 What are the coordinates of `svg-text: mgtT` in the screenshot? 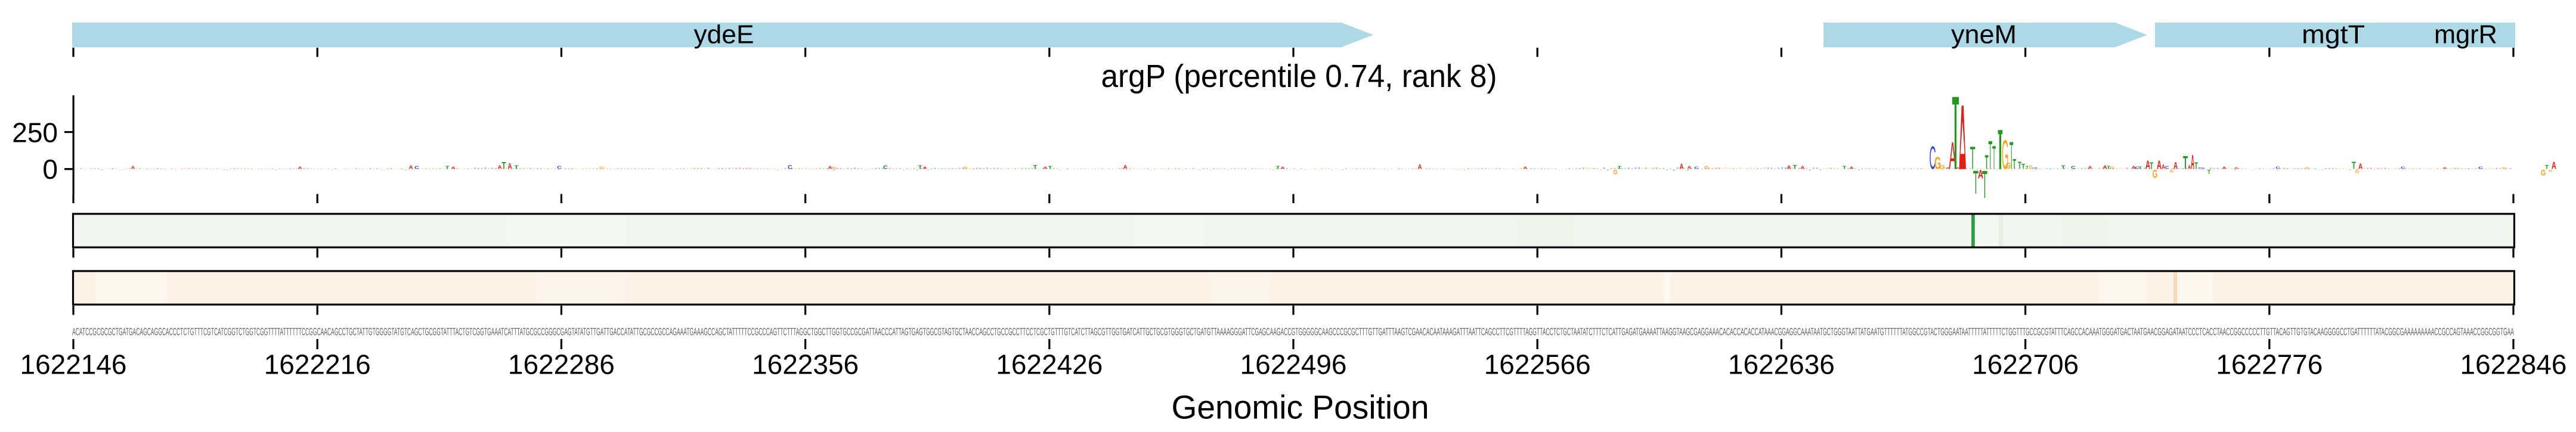 It's located at (2333, 34).